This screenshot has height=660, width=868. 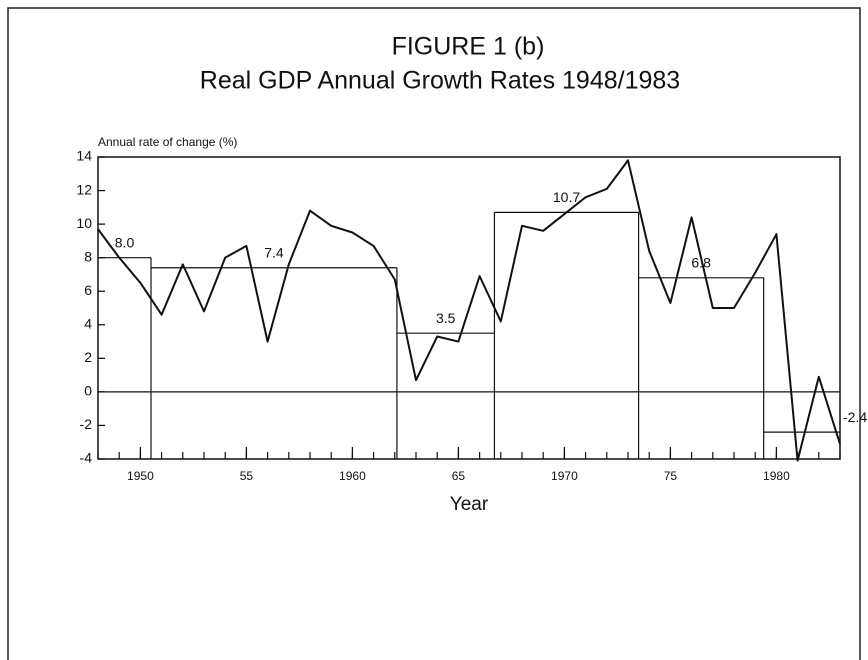 What do you see at coordinates (84, 156) in the screenshot?
I see `y-tick-label: 14` at bounding box center [84, 156].